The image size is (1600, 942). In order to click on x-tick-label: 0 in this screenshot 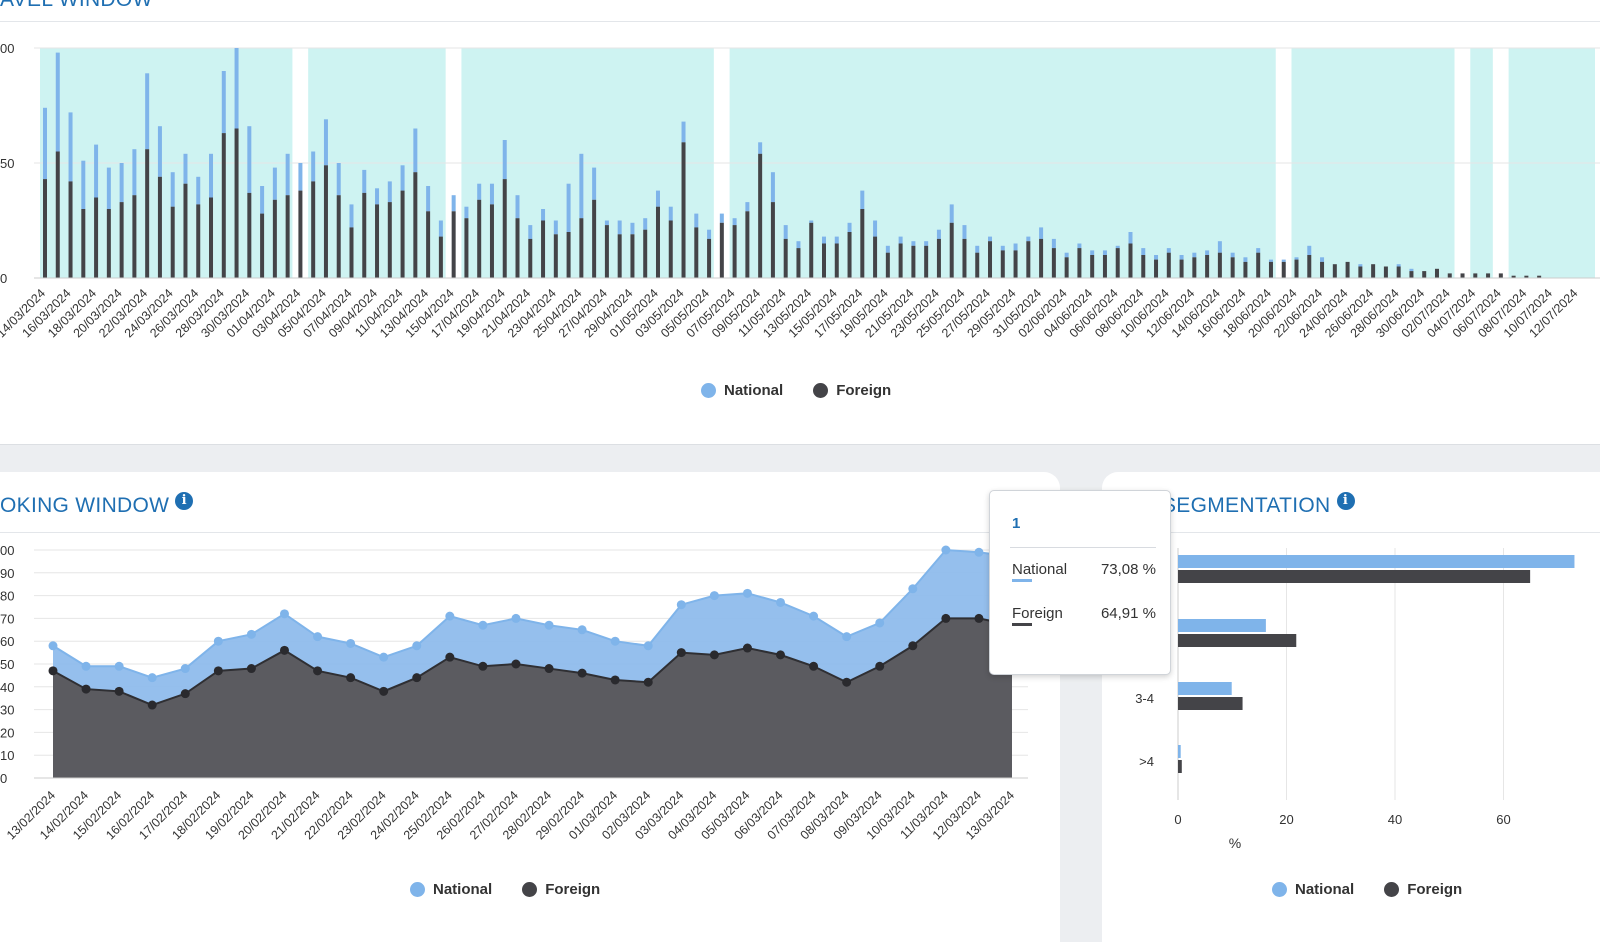, I will do `click(1177, 819)`.